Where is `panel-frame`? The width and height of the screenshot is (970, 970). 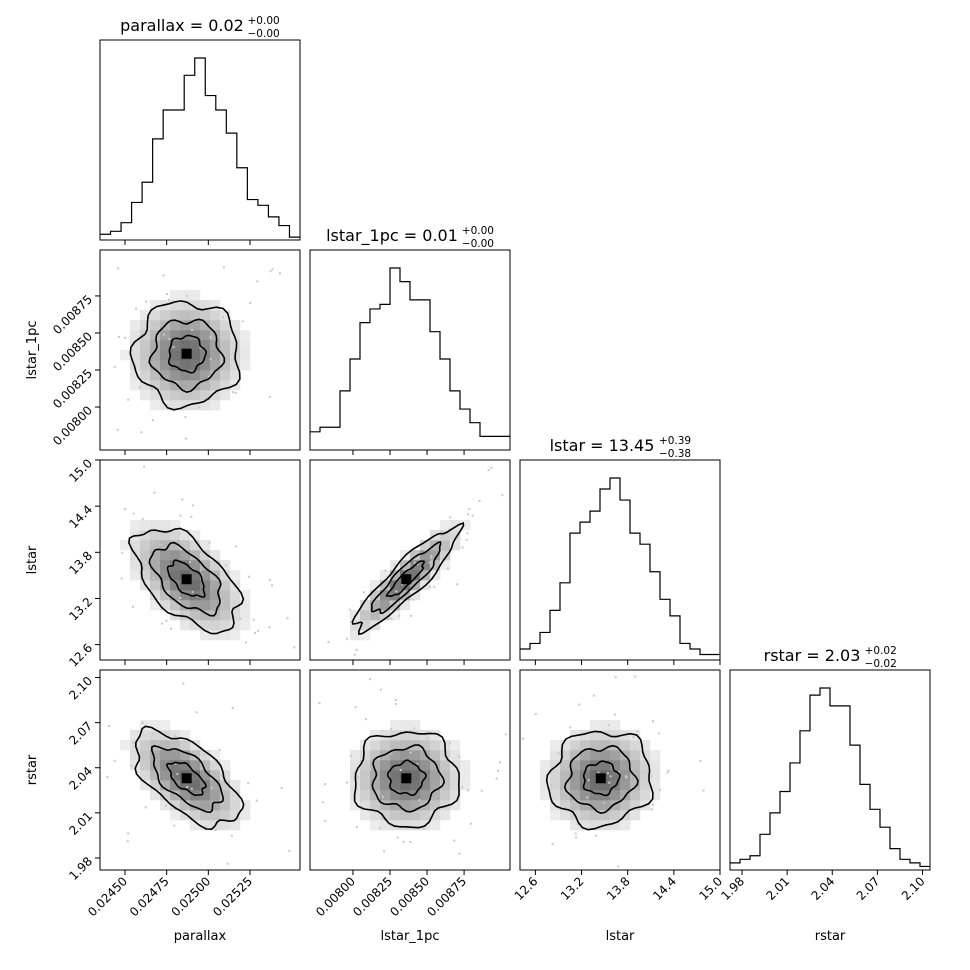 panel-frame is located at coordinates (620, 560).